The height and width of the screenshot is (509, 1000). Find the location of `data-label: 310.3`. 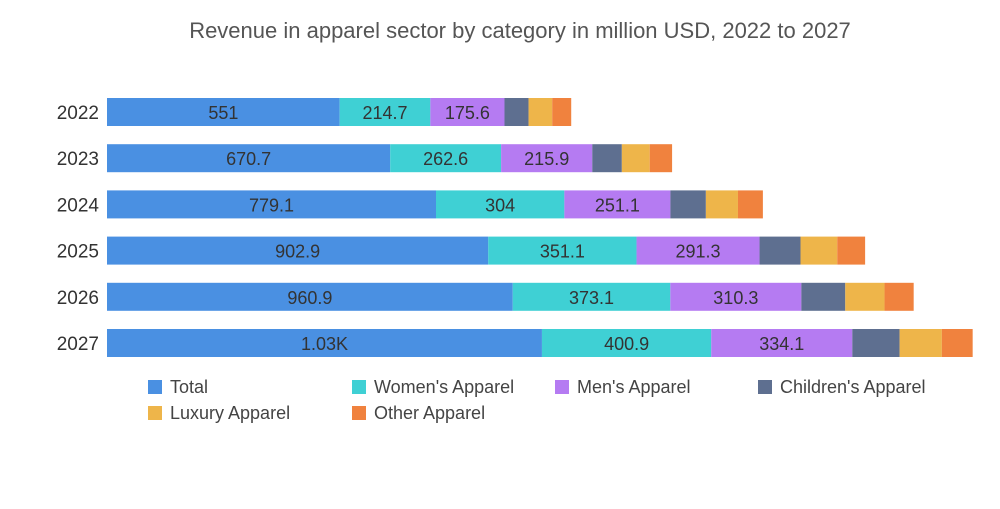

data-label: 310.3 is located at coordinates (735, 298).